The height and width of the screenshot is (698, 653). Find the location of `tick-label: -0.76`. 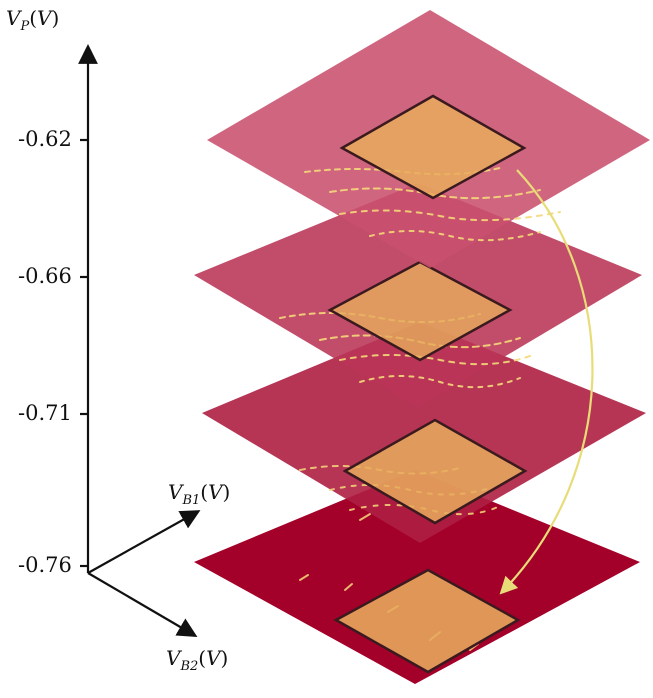

tick-label: -0.76 is located at coordinates (45, 565).